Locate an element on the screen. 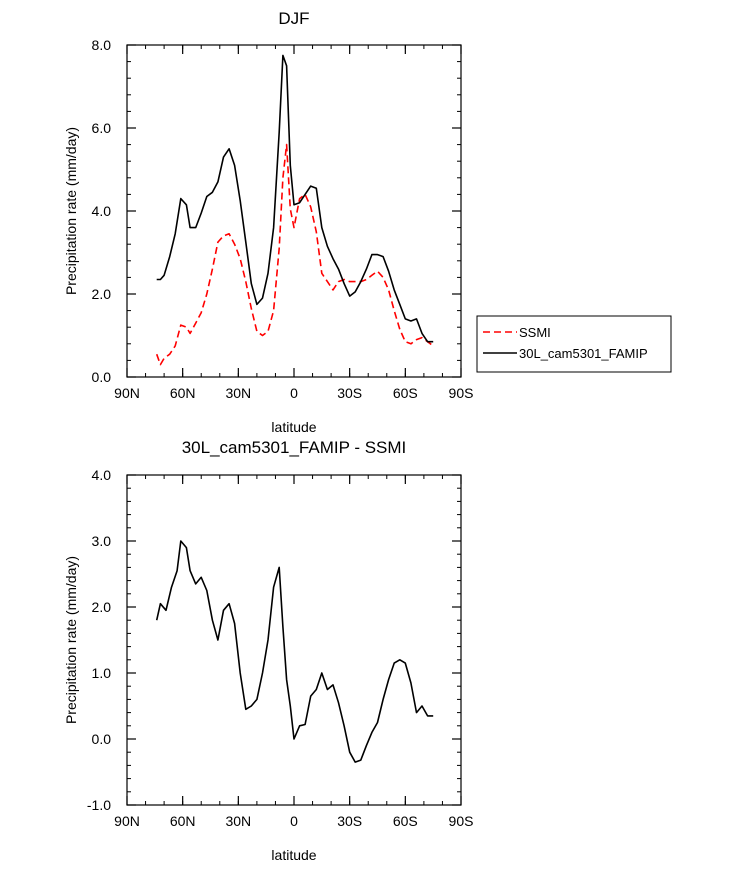 This screenshot has width=733, height=870. chart-title: 30L_cam5301_FAMIP - SSMI is located at coordinates (294, 447).